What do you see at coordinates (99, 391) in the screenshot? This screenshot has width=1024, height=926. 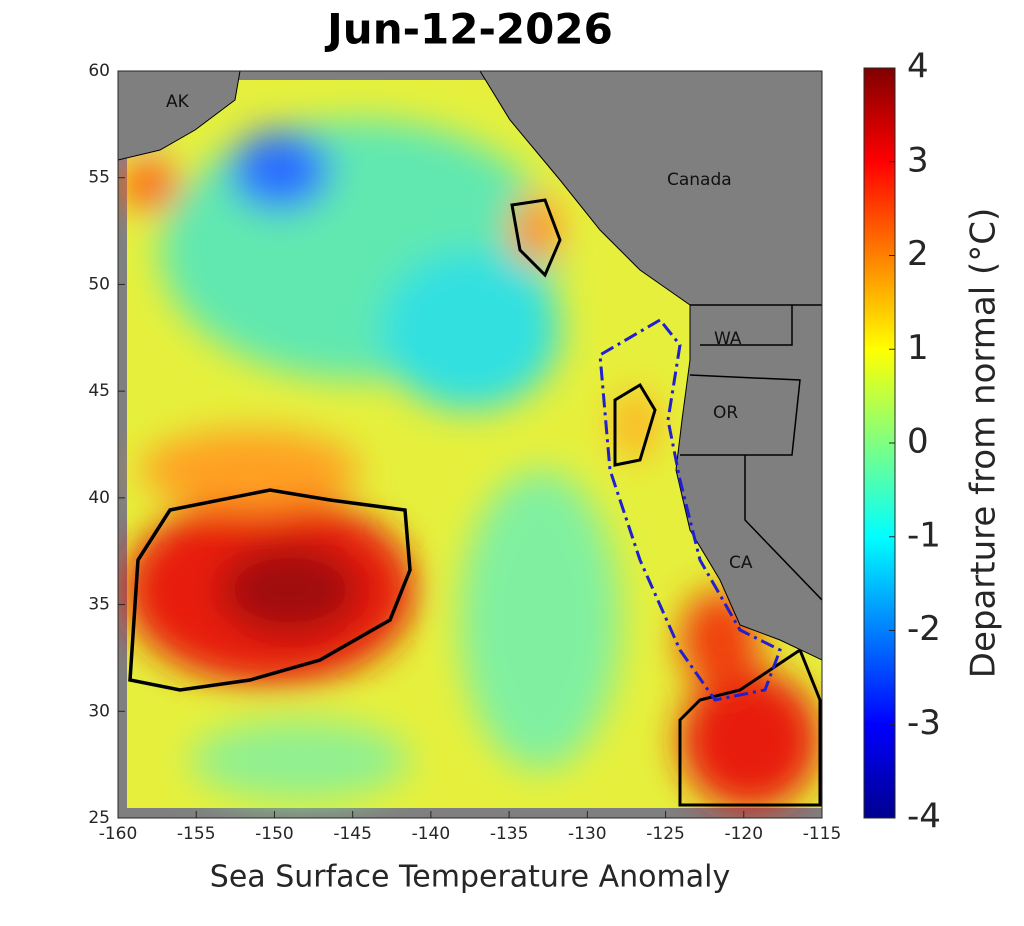 I see `y-tick-label: 45` at bounding box center [99, 391].